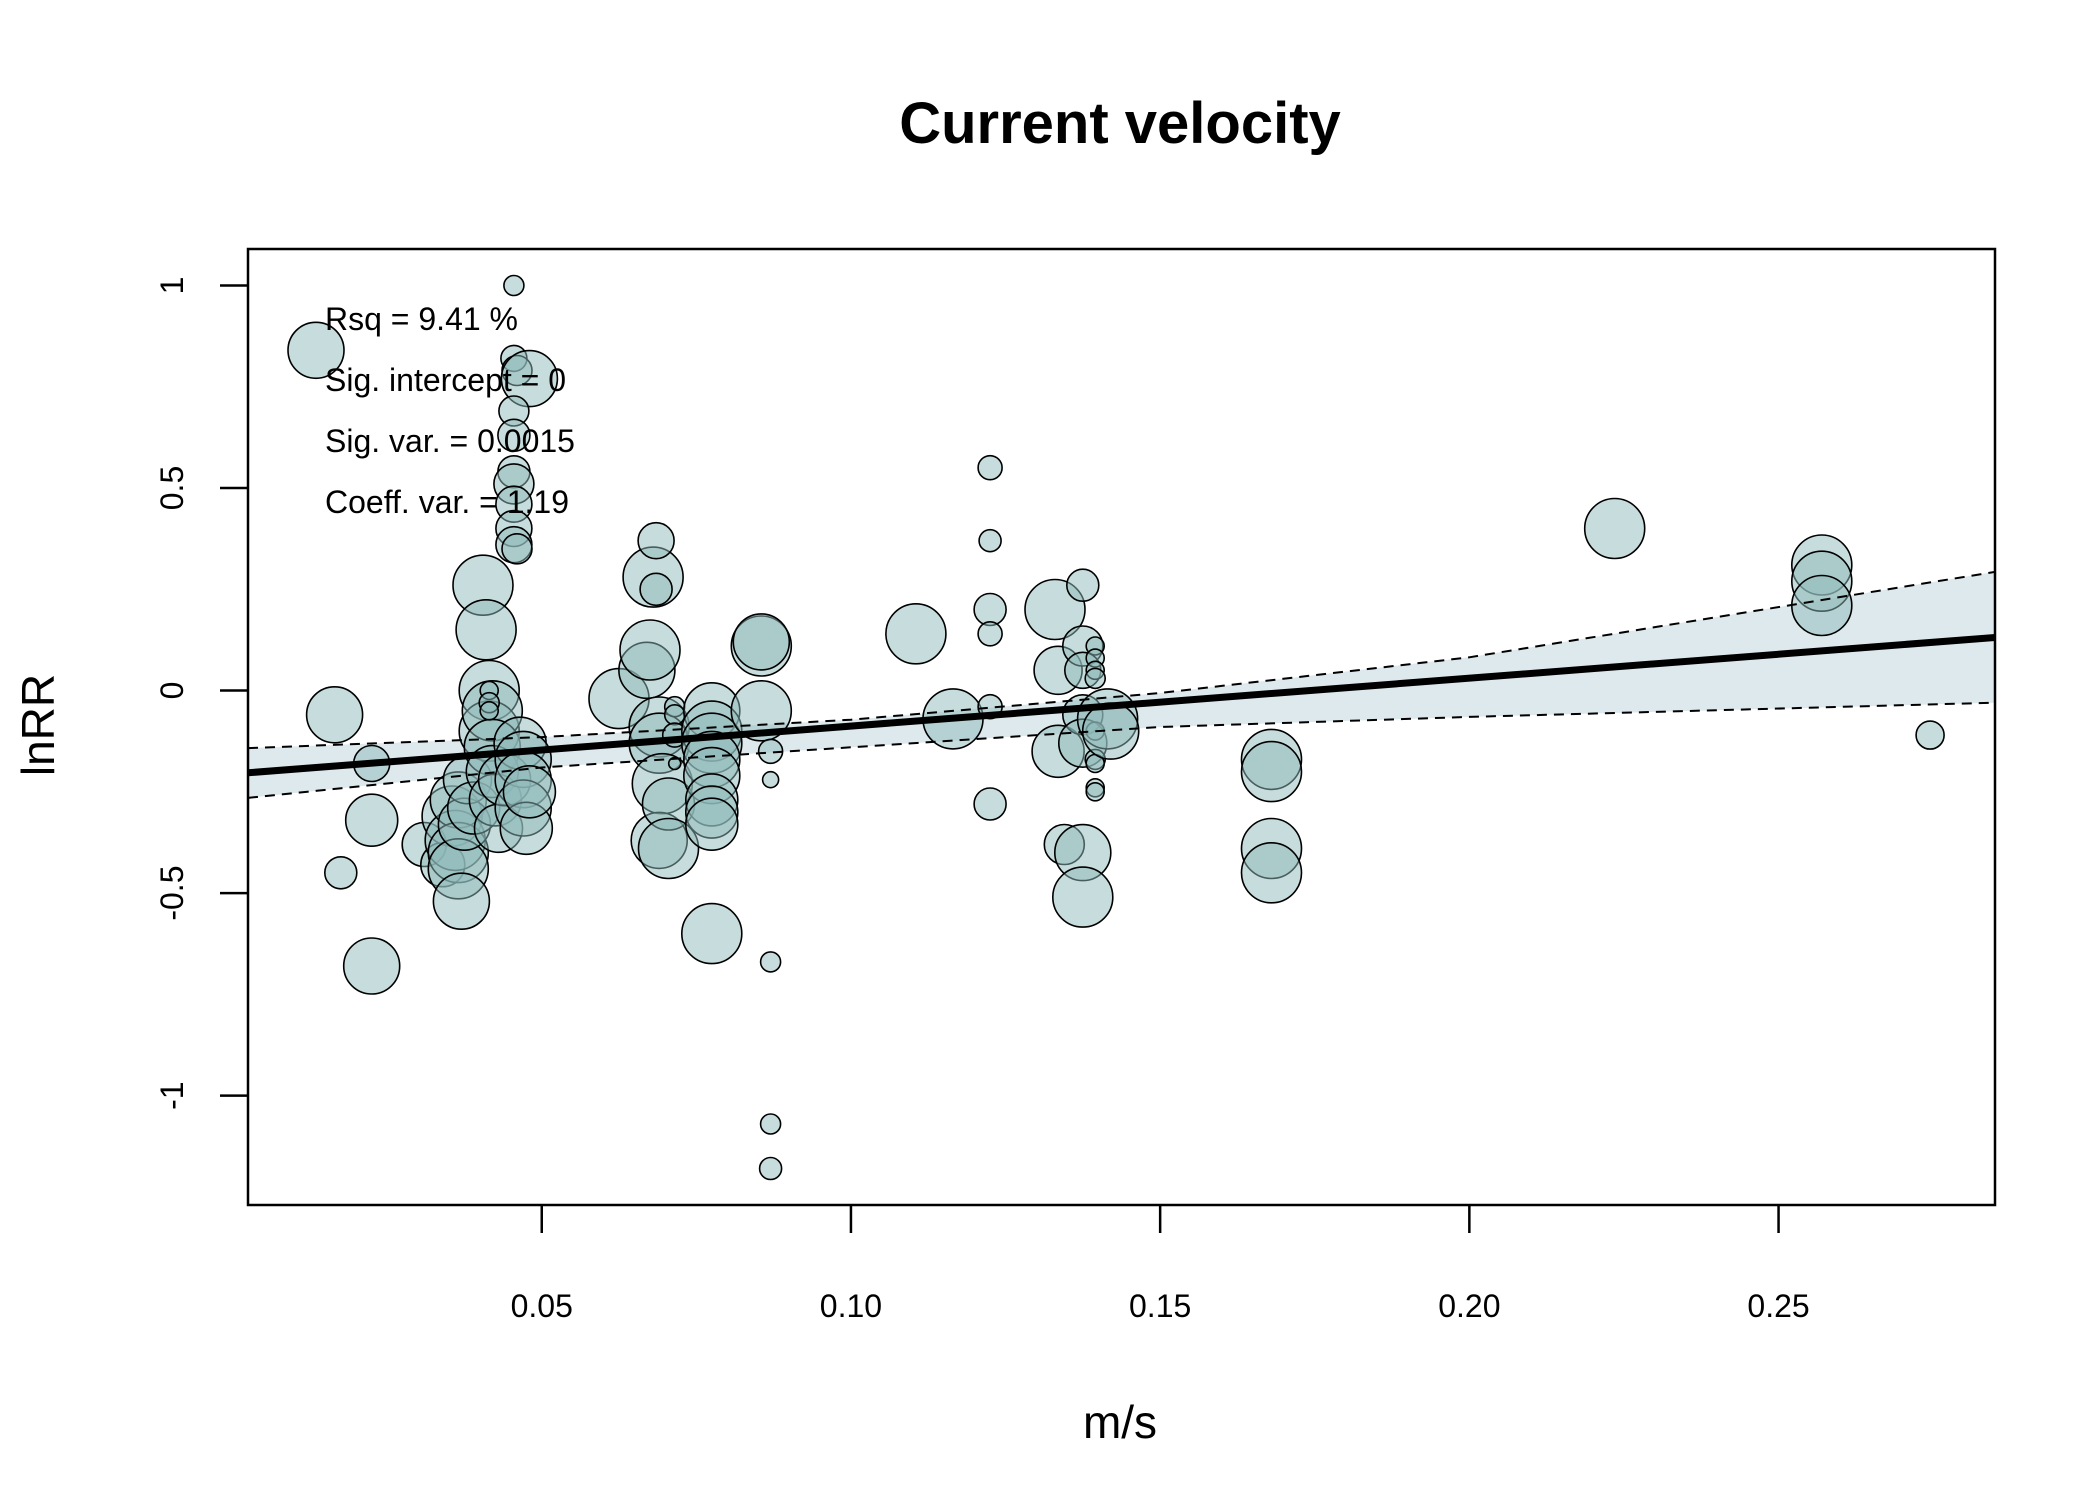  Describe the element at coordinates (1778, 1306) in the screenshot. I see `x-tick-label: 0.25` at that location.